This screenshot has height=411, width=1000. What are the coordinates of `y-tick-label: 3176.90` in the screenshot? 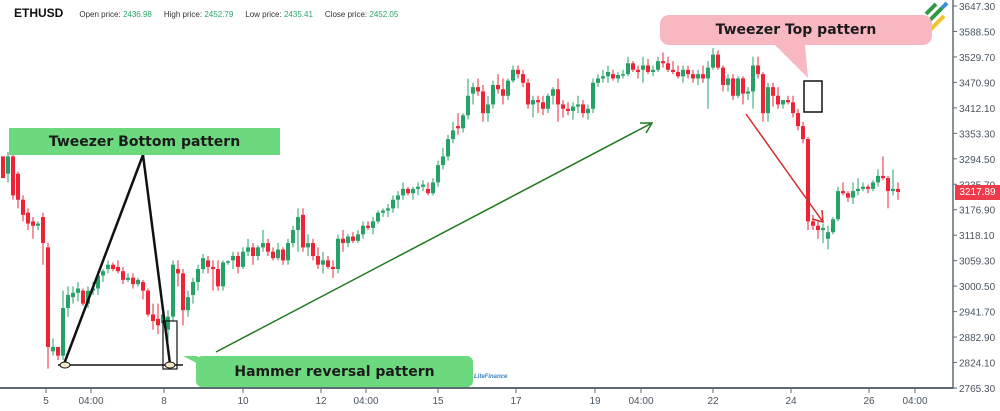 It's located at (977, 211).